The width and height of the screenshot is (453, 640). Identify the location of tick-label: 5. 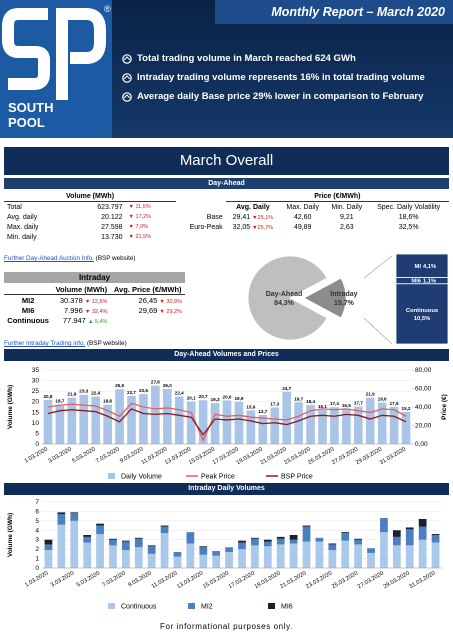
(37, 521).